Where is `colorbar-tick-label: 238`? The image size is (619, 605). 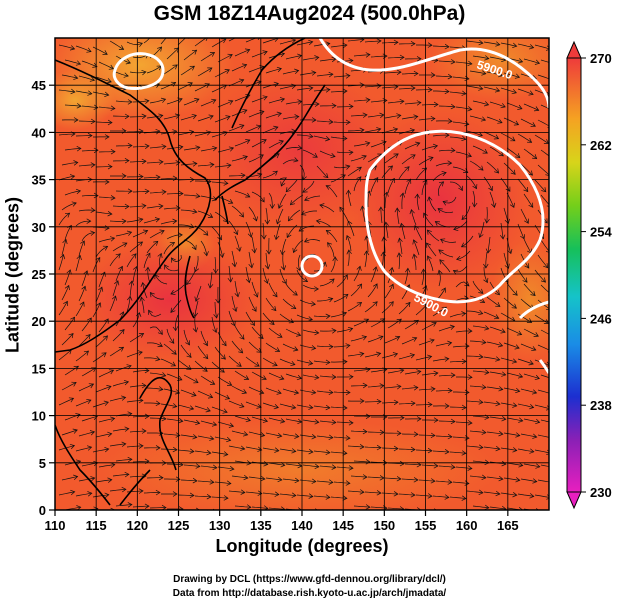 colorbar-tick-label: 238 is located at coordinates (601, 405).